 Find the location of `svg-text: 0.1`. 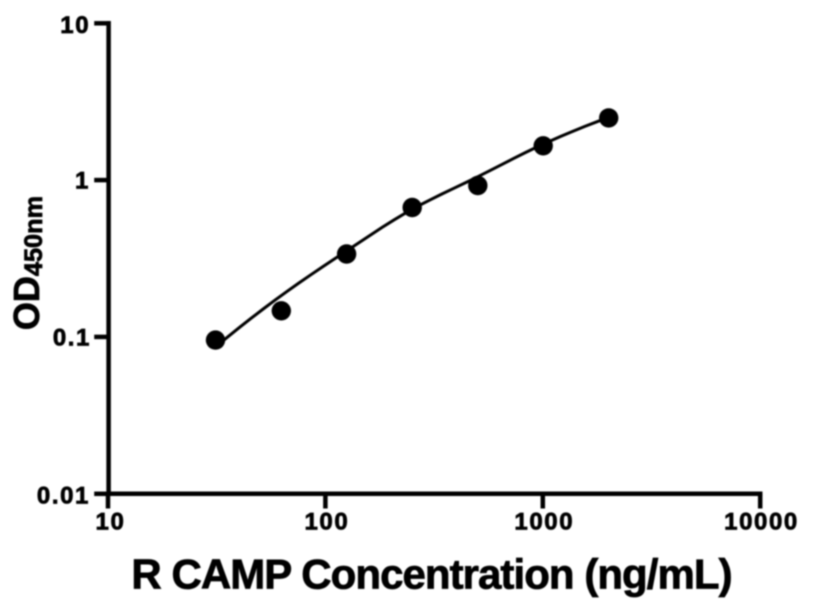

svg-text: 0.1 is located at coordinates (72, 338).